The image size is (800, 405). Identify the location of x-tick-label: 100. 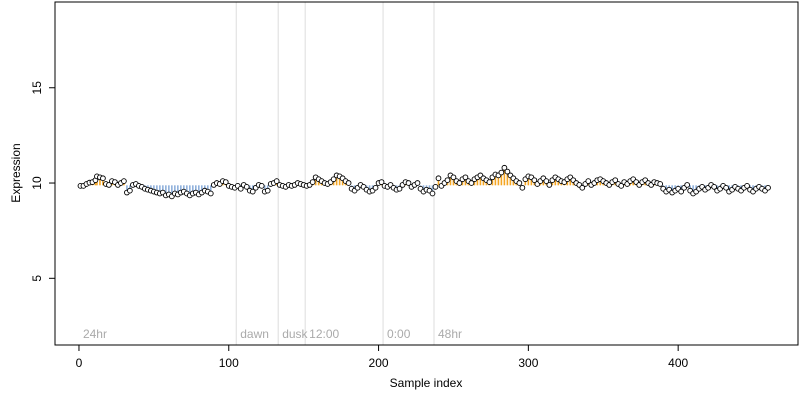
(229, 363).